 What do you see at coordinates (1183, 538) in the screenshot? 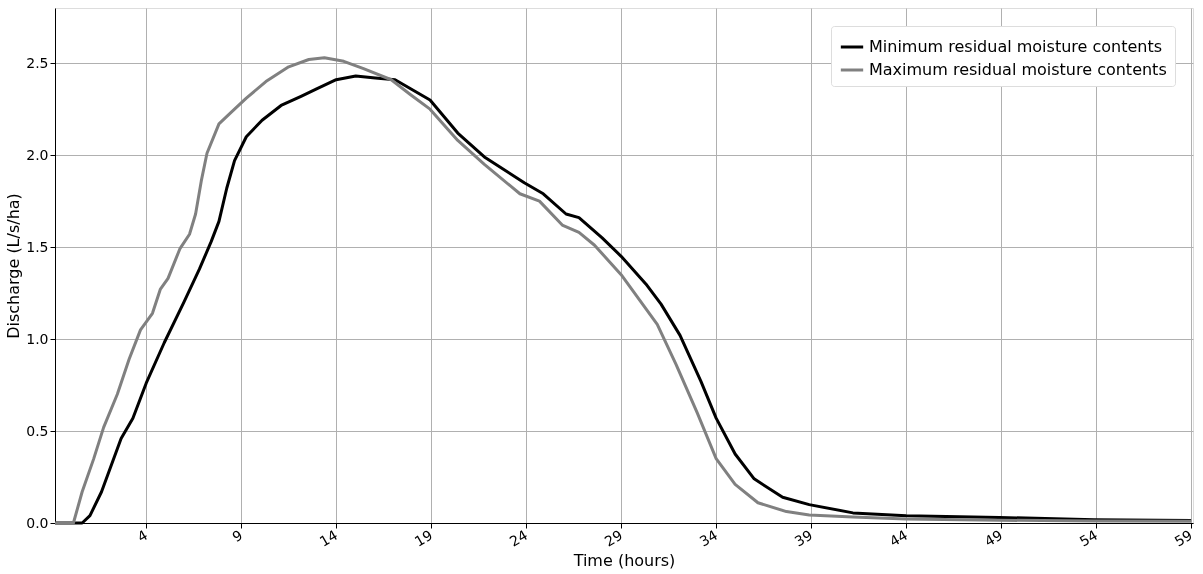
I see `x-tick-label: 59` at bounding box center [1183, 538].